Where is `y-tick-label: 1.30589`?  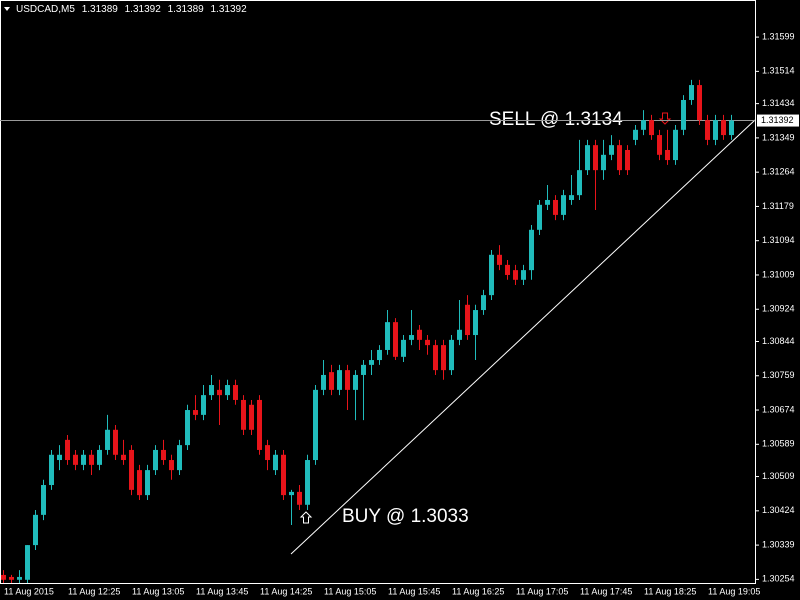 y-tick-label: 1.30589 is located at coordinates (778, 444).